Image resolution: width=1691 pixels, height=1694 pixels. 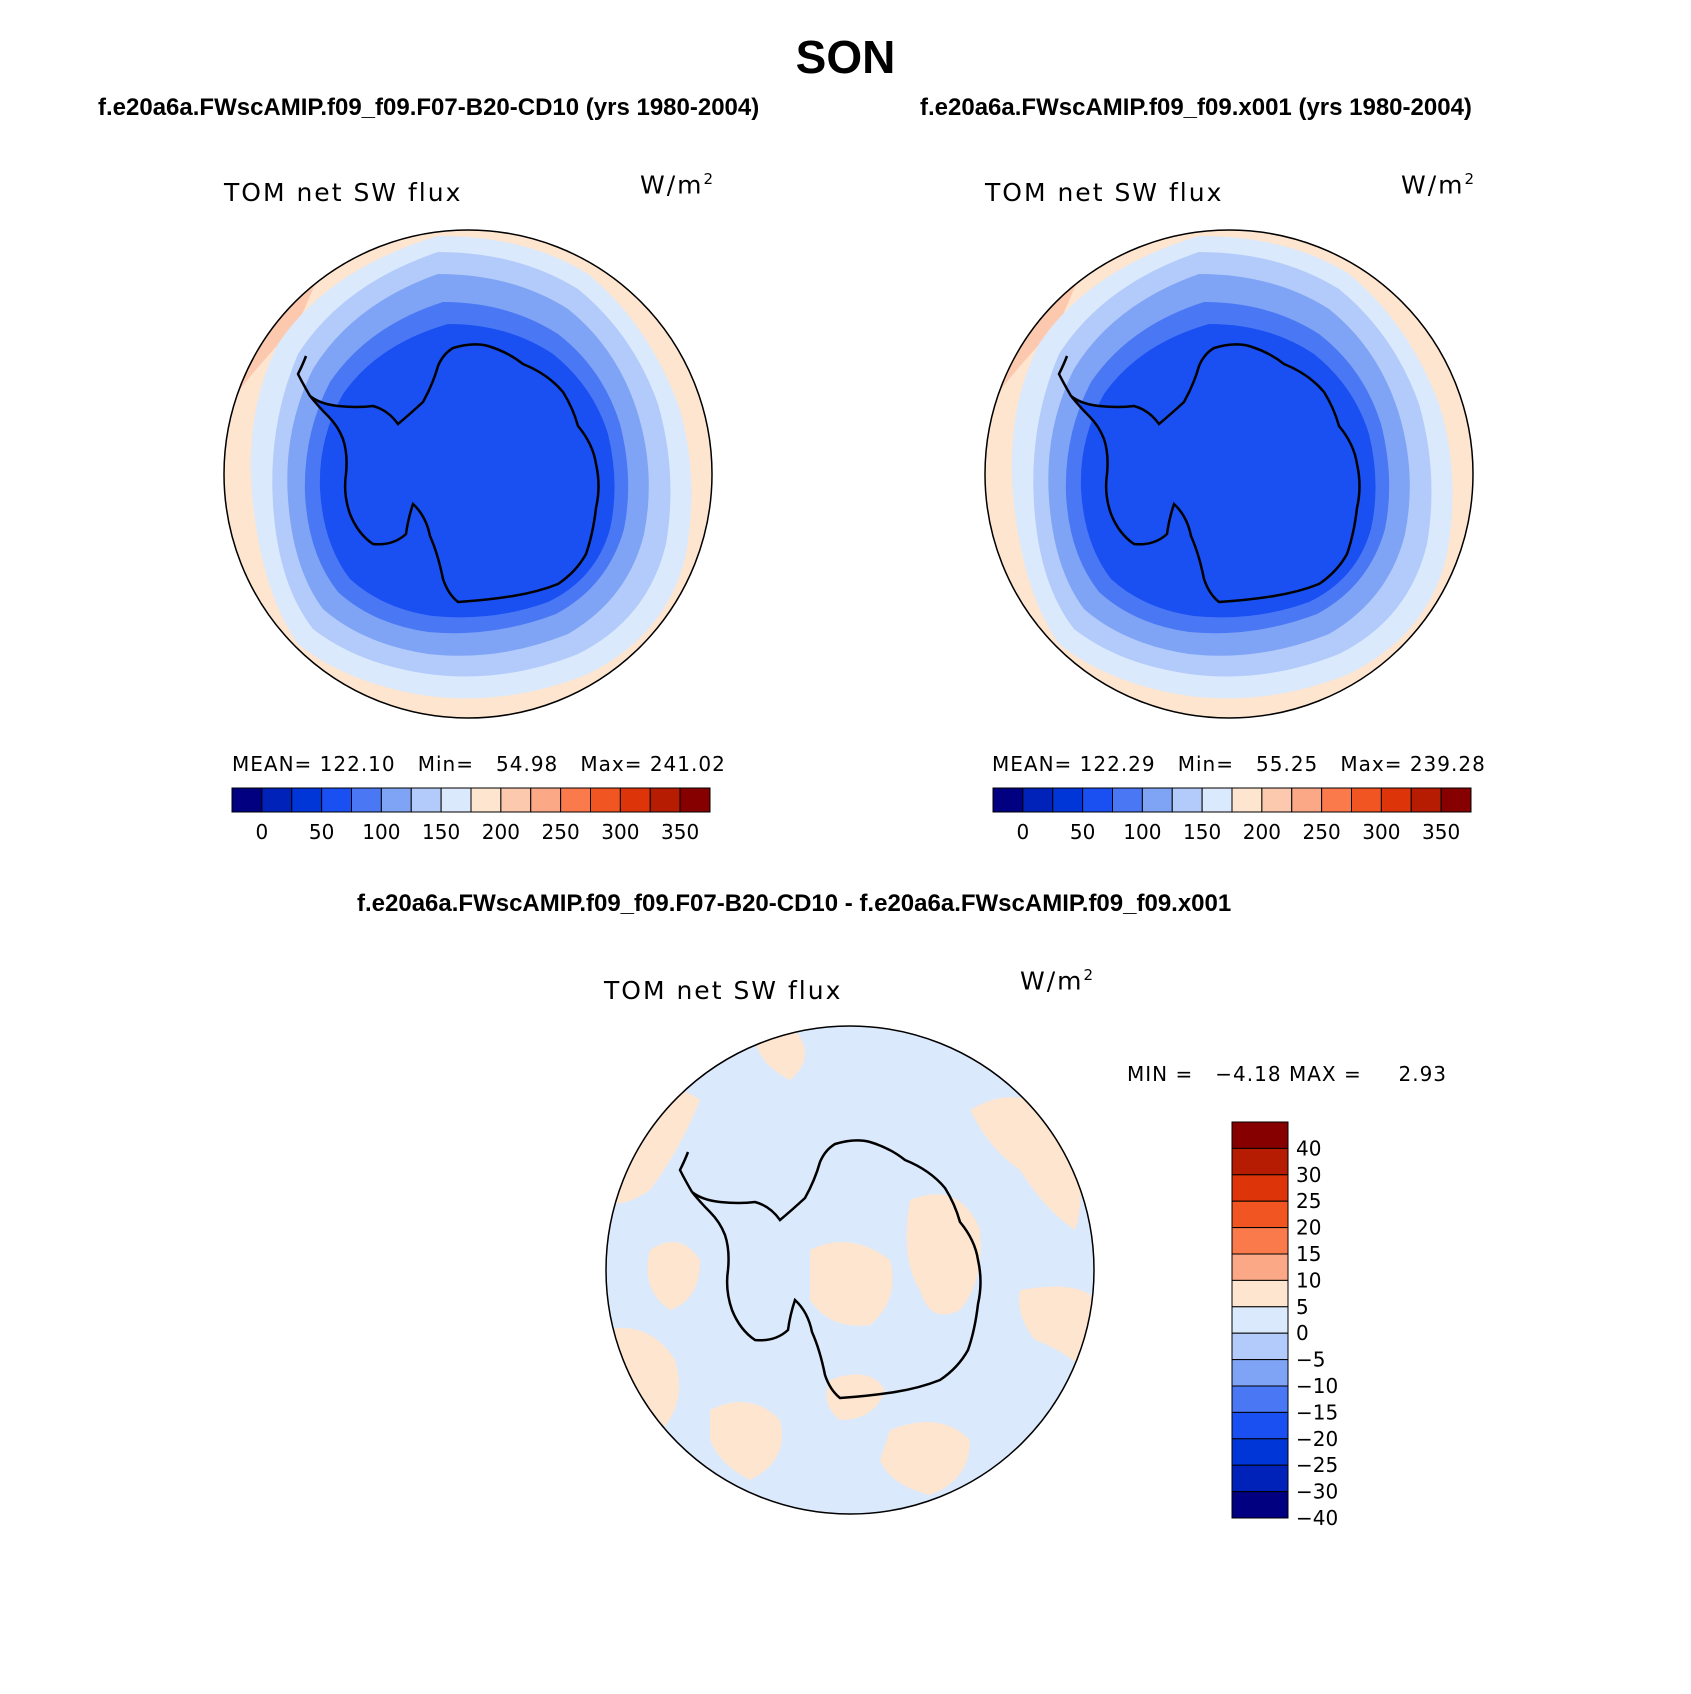 I want to click on map-boundary-diff, so click(x=850, y=1270).